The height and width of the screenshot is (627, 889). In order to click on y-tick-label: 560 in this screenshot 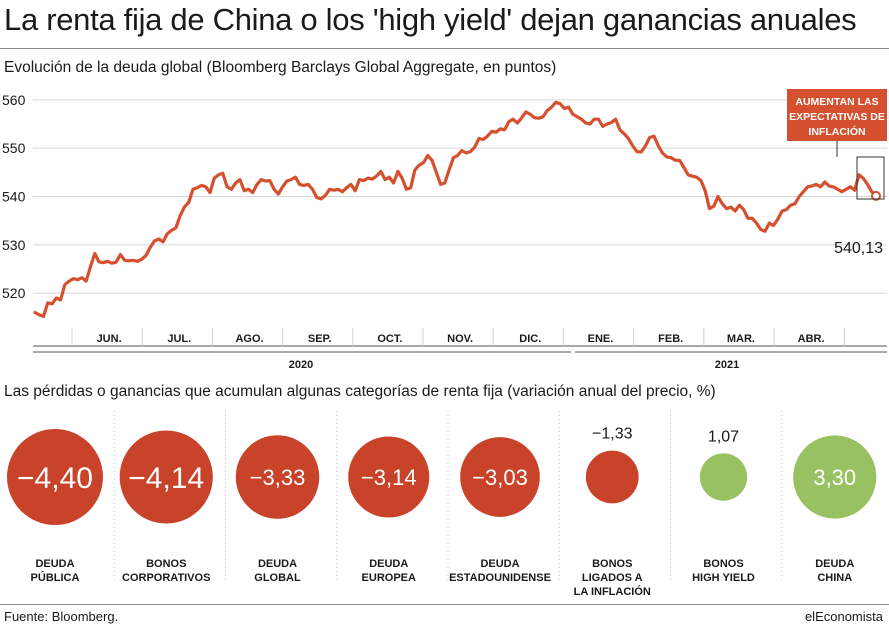, I will do `click(14, 100)`.